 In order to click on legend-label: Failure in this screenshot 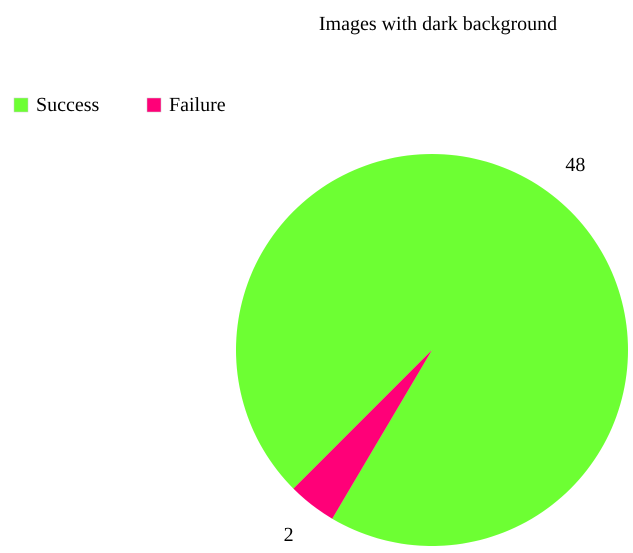, I will do `click(197, 105)`.